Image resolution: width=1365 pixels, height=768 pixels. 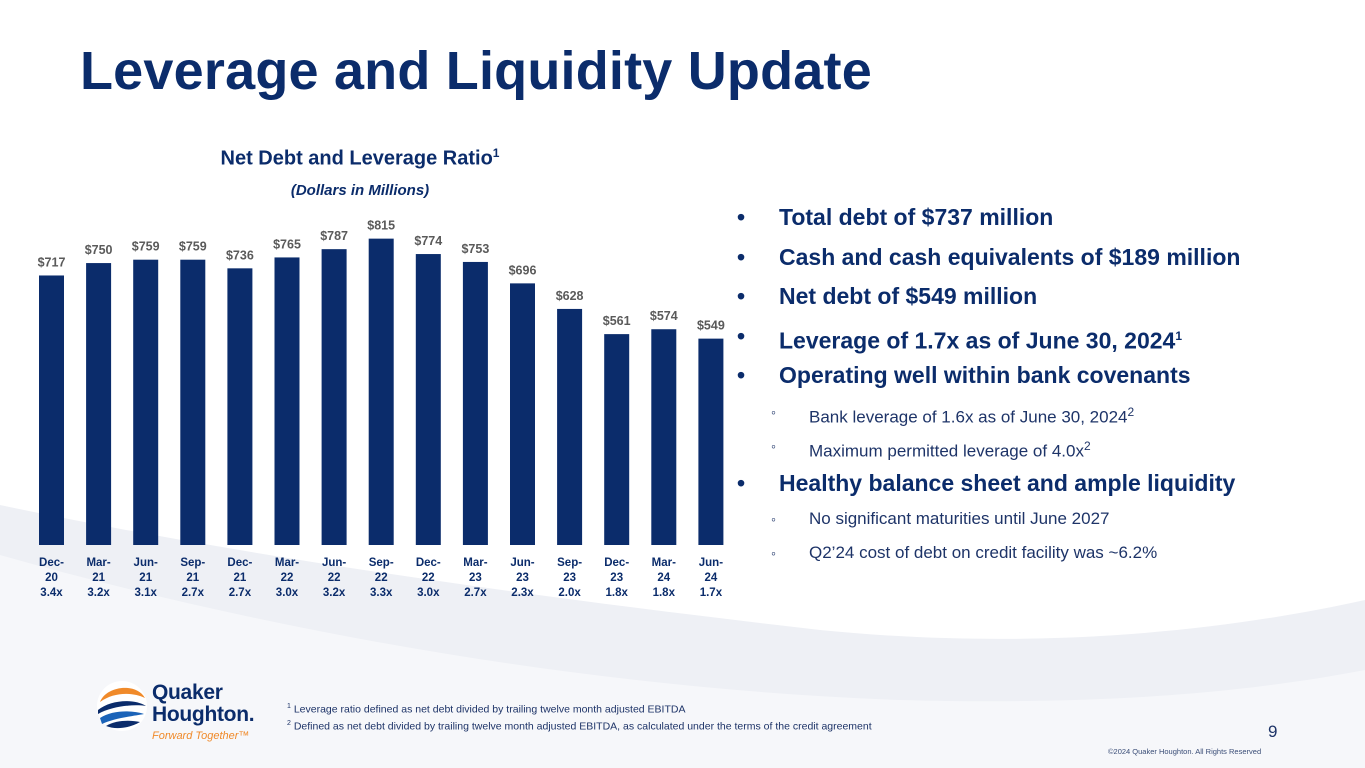 I want to click on bar-value-label: $750, so click(x=99, y=250).